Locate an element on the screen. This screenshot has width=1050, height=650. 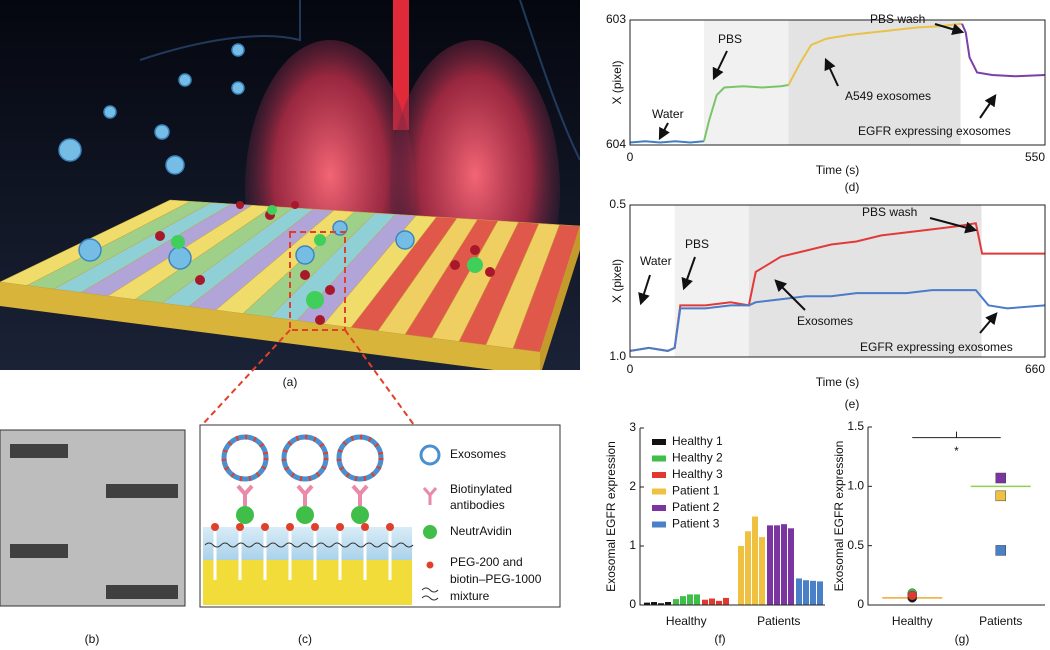
y-axis-label: Exosomal EGFR expression is located at coordinates (839, 516).